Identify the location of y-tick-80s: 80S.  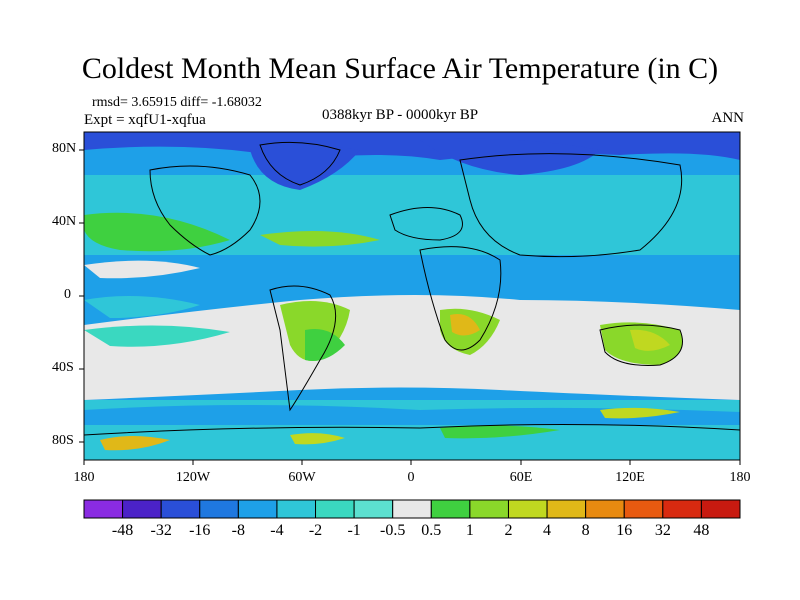
(63, 440).